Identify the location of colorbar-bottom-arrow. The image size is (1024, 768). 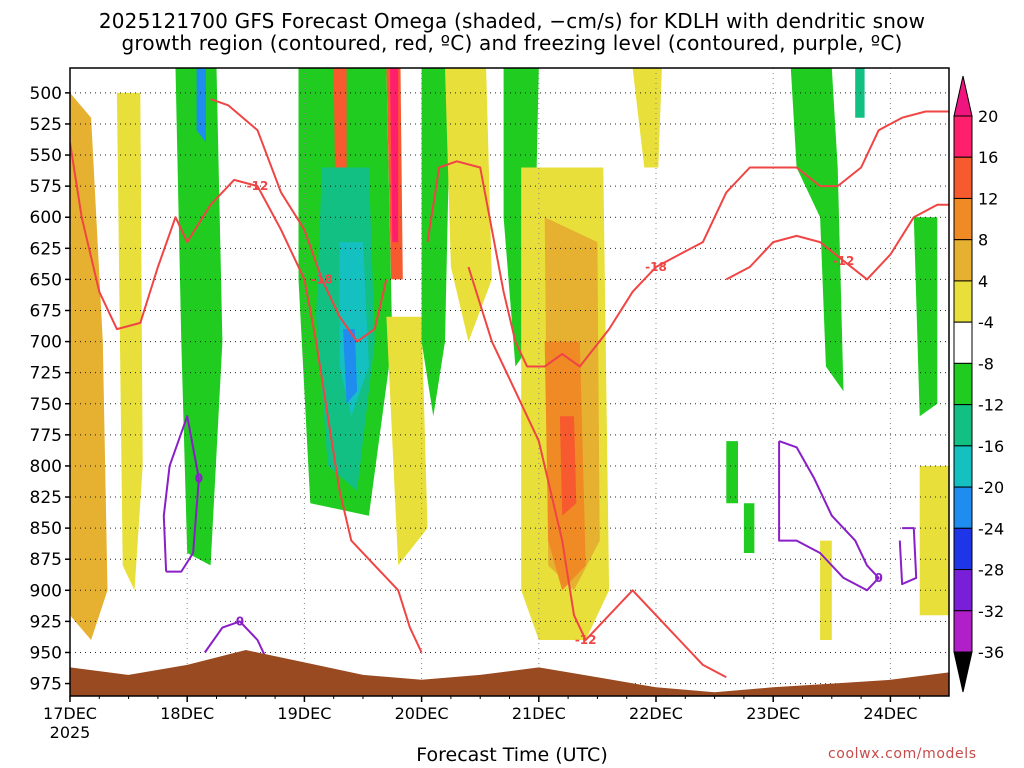
(963, 672).